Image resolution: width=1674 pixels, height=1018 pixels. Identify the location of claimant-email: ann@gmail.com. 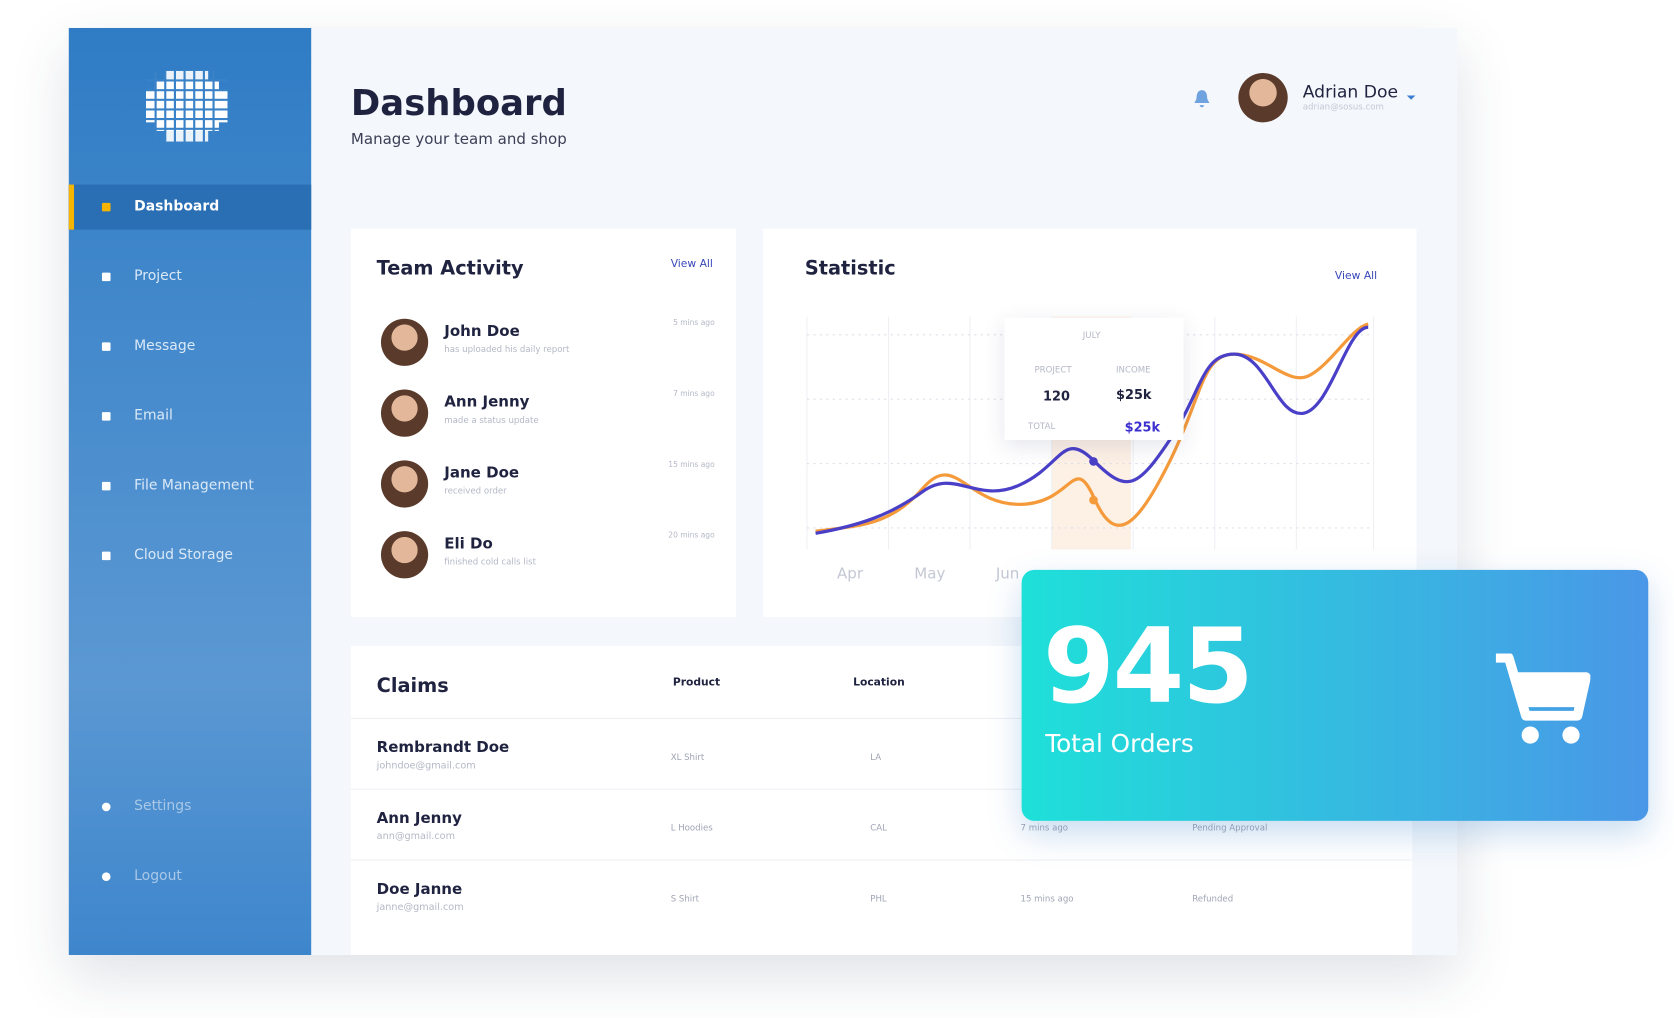
(416, 837).